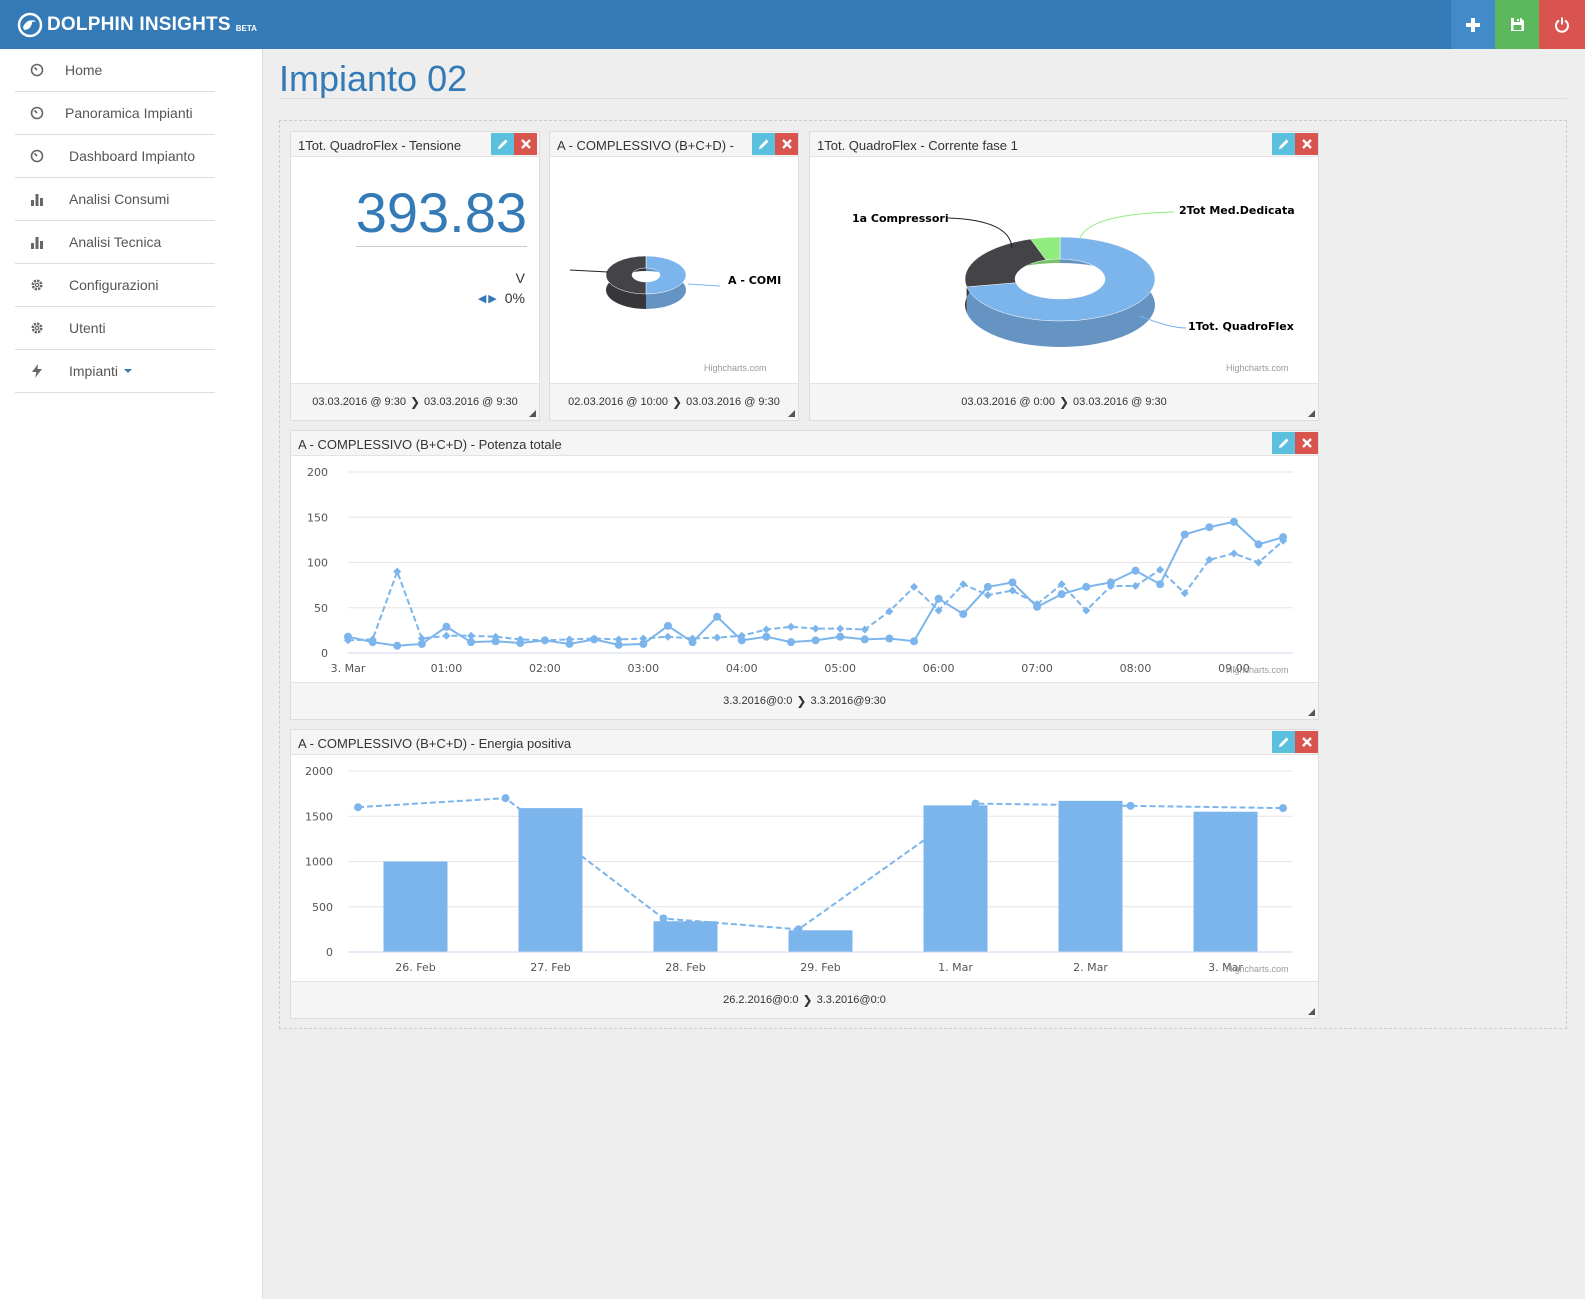 The image size is (1585, 1299). What do you see at coordinates (900, 218) in the screenshot?
I see `pie-data-label: 1a Compressori` at bounding box center [900, 218].